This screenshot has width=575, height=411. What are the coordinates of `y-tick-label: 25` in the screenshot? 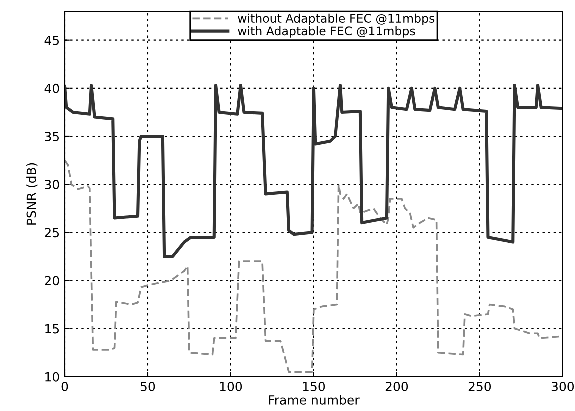 It's located at (52, 233).